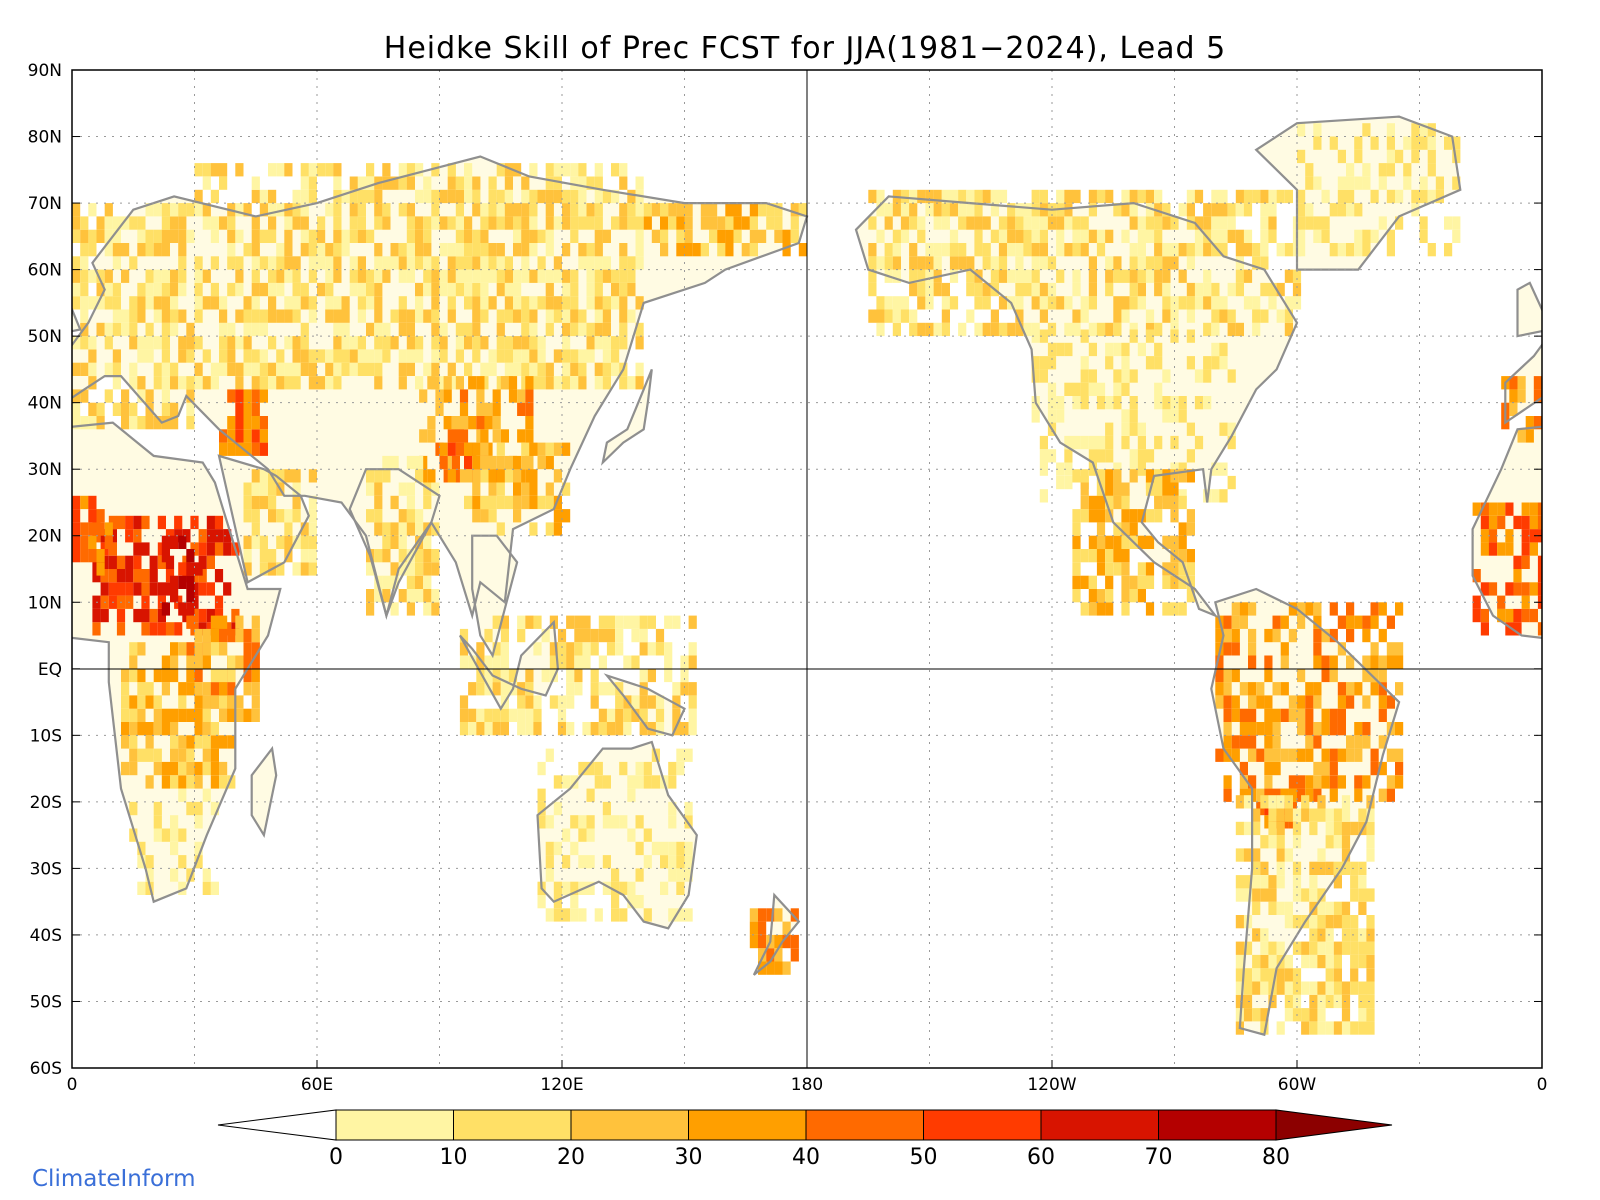 Image resolution: width=1600 pixels, height=1200 pixels. Describe the element at coordinates (46, 736) in the screenshot. I see `lat-label: 10S` at that location.